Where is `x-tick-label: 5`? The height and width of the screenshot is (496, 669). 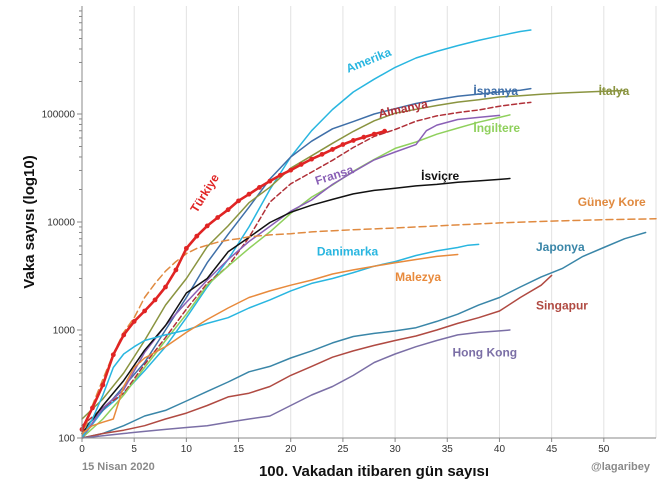 x-tick-label: 5 is located at coordinates (134, 449).